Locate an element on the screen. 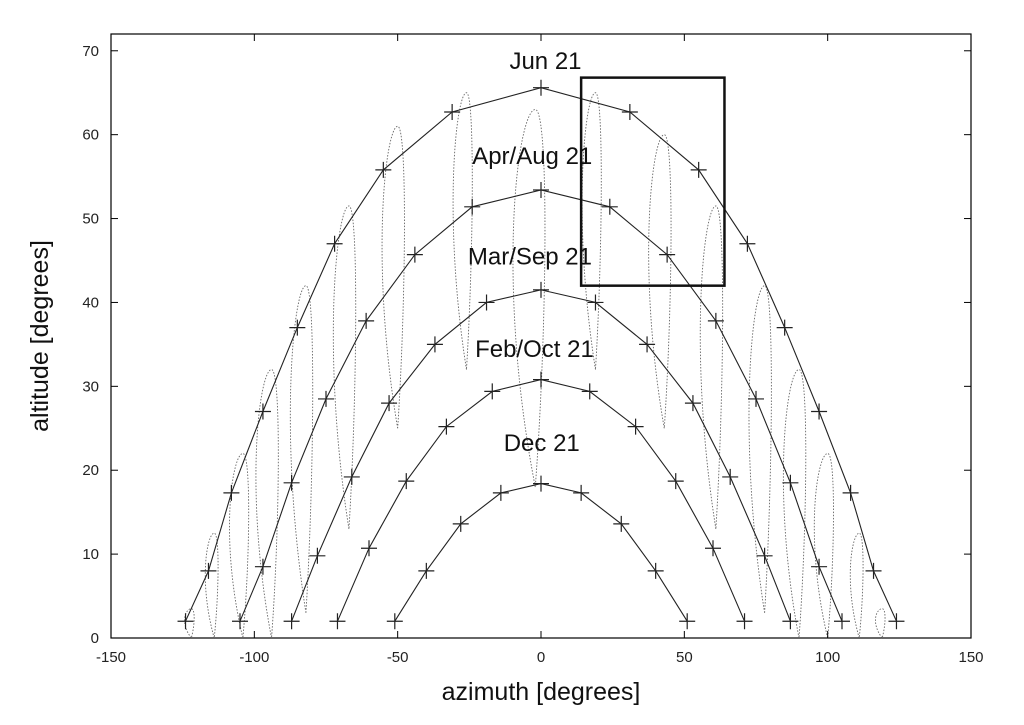 This screenshot has width=1024, height=725. y-tick-label: 10 is located at coordinates (90, 554).